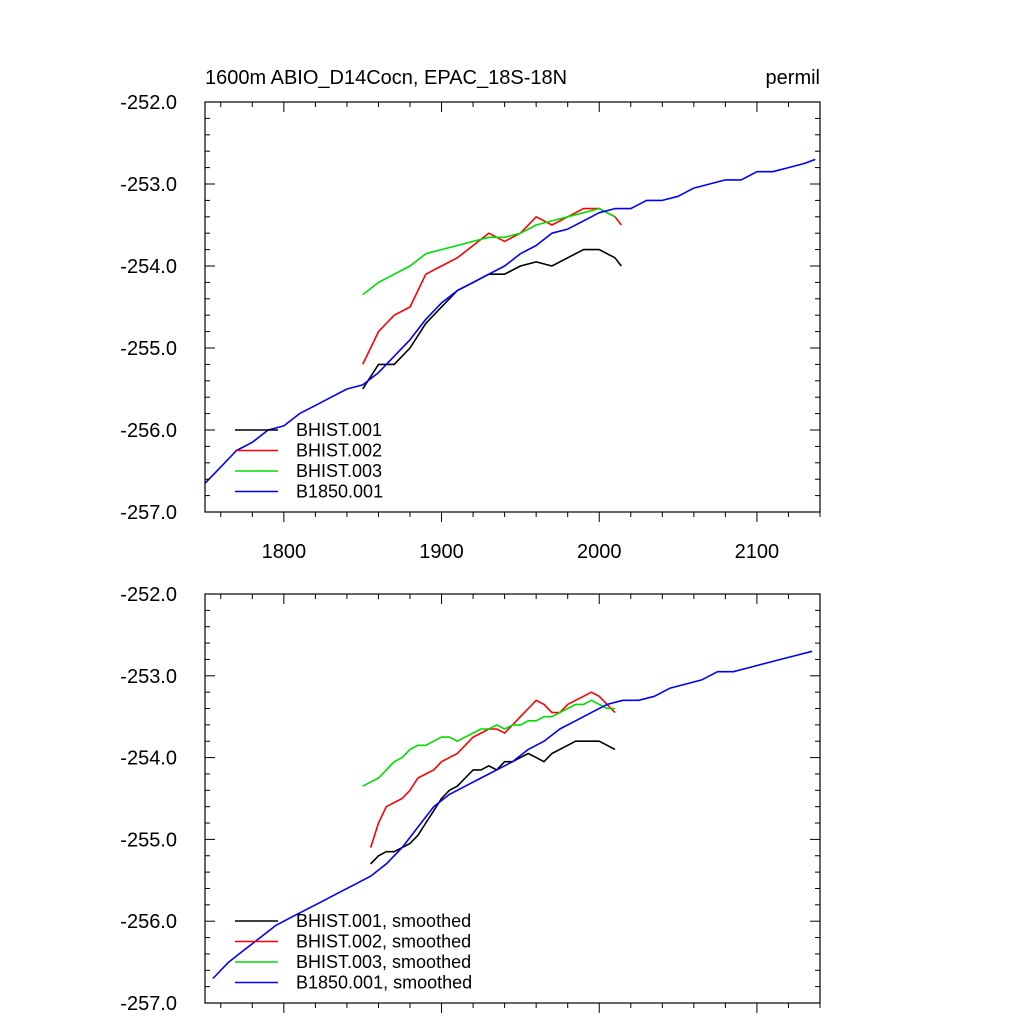  I want to click on x-tick-label: 2000, so click(599, 552).